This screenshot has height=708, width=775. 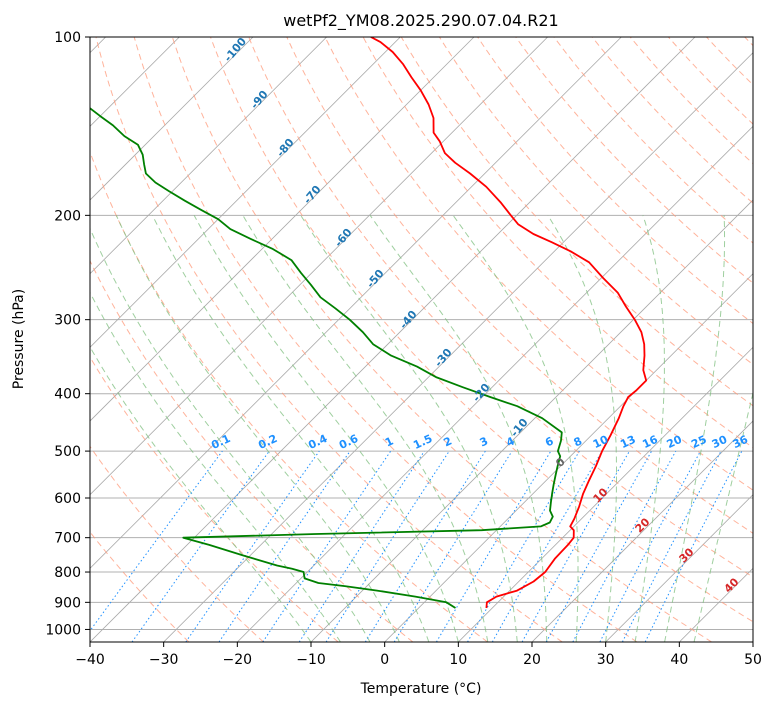 I want to click on x-tick-label: 10, so click(x=458, y=660).